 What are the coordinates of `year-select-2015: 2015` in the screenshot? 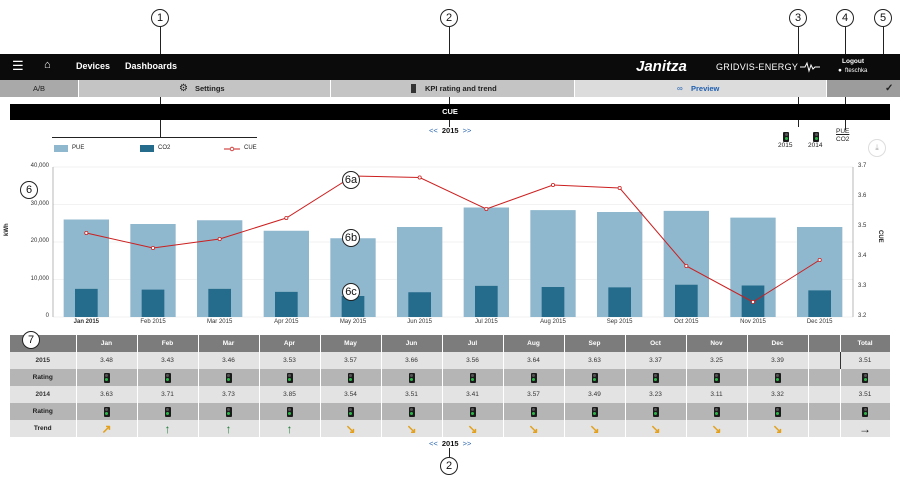 It's located at (787, 140).